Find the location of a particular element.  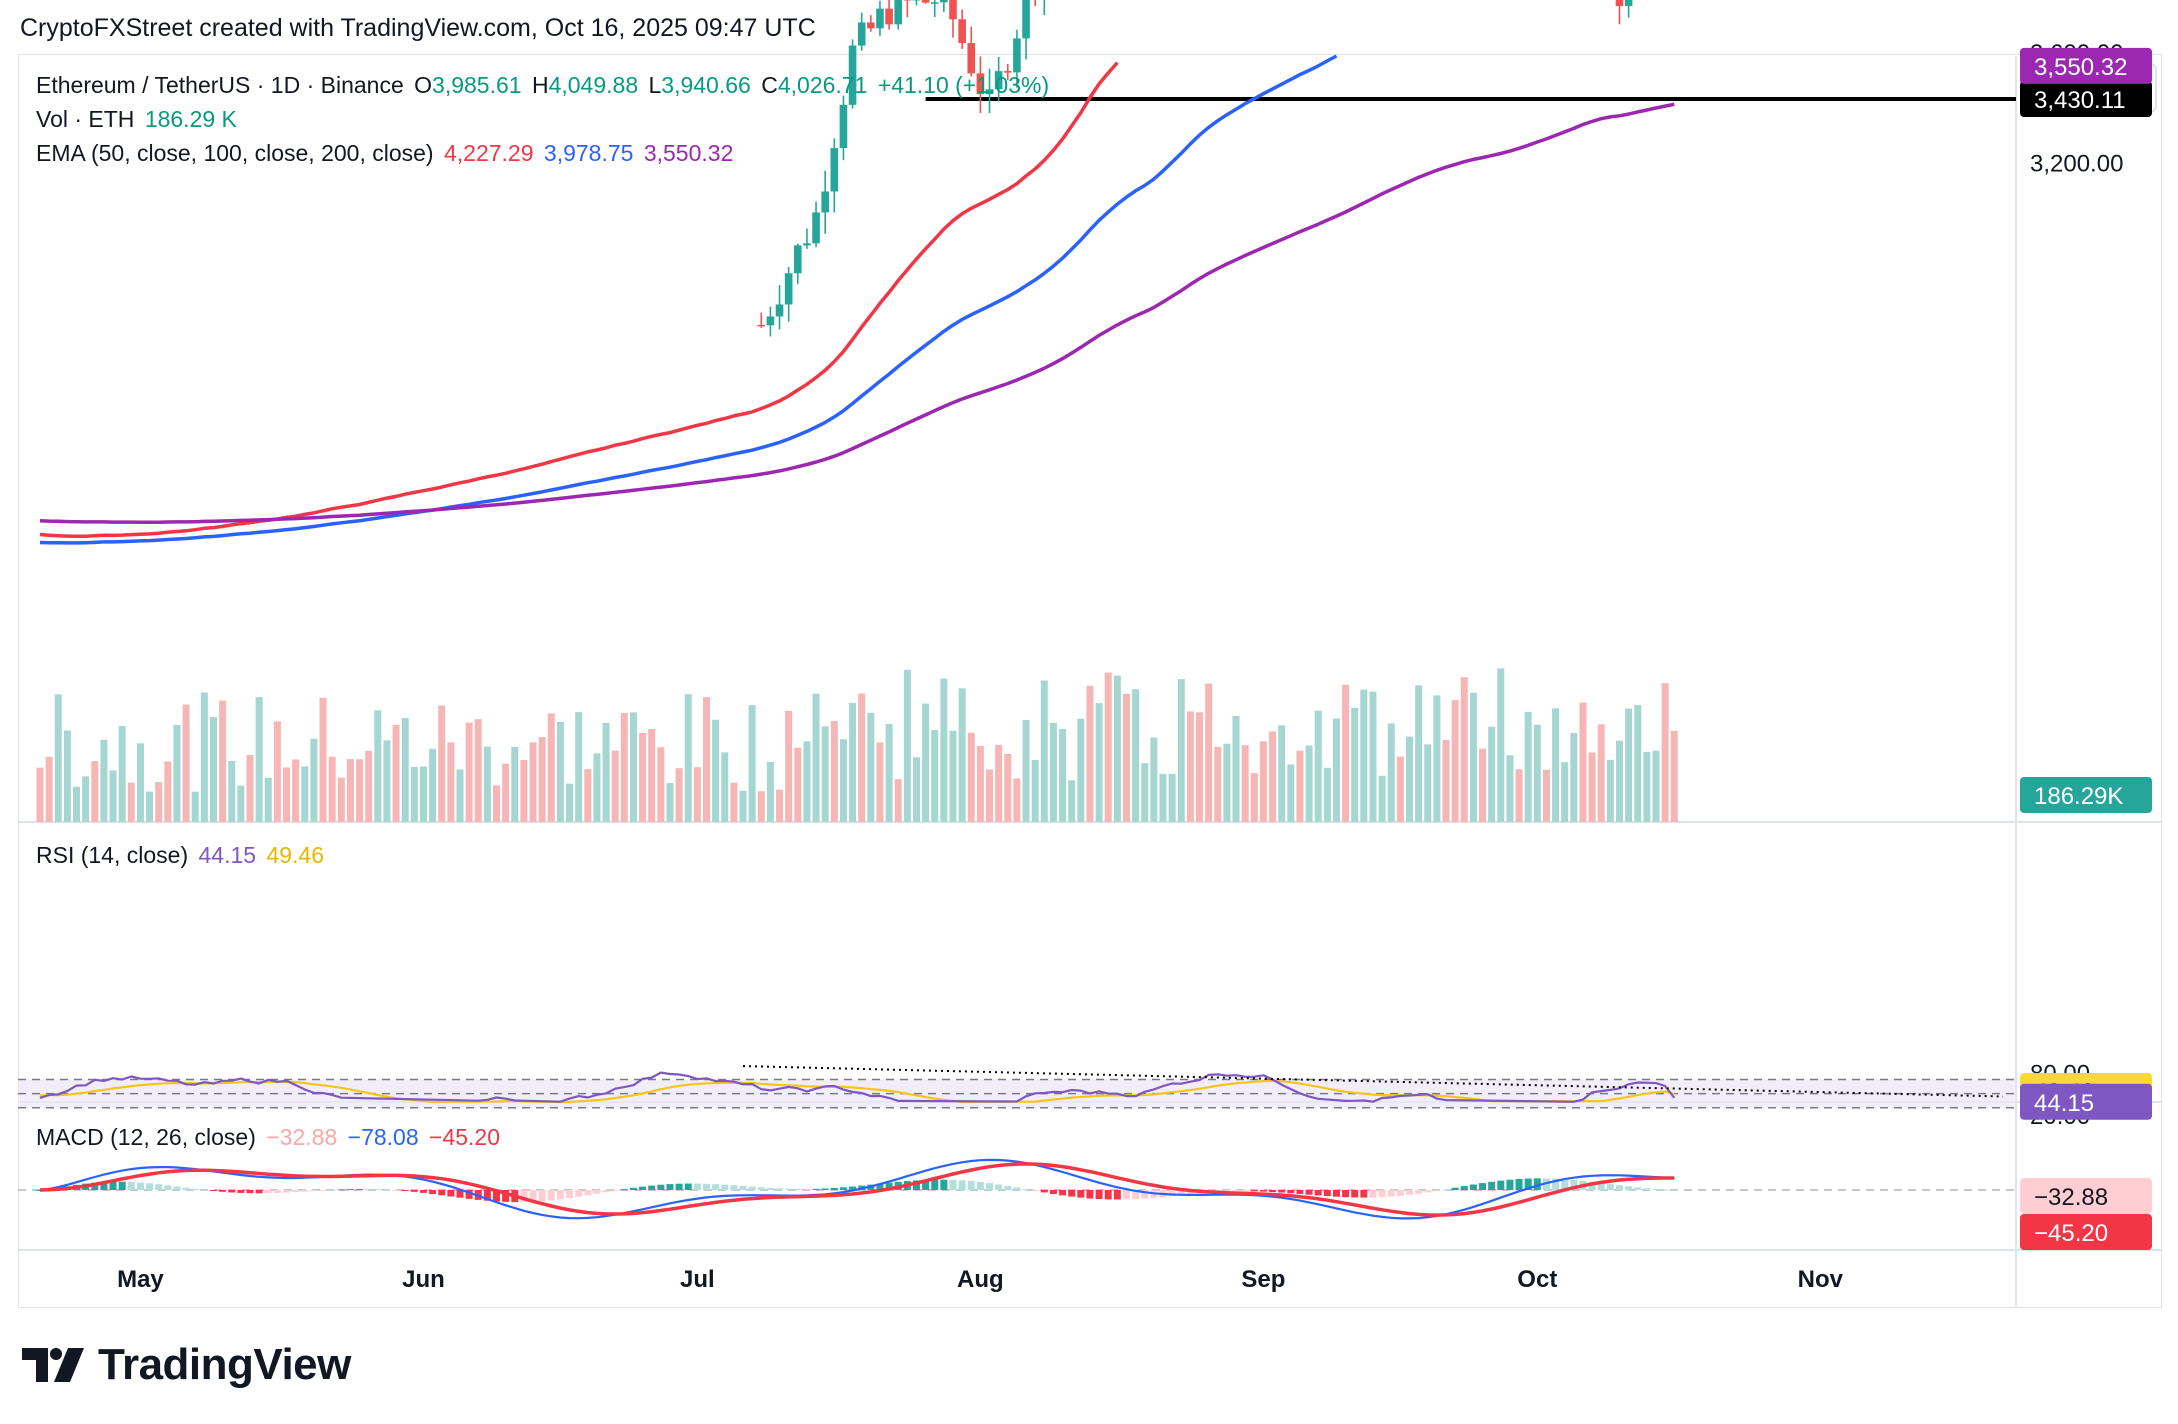

date-tick-label: Sep is located at coordinates (1263, 1279).